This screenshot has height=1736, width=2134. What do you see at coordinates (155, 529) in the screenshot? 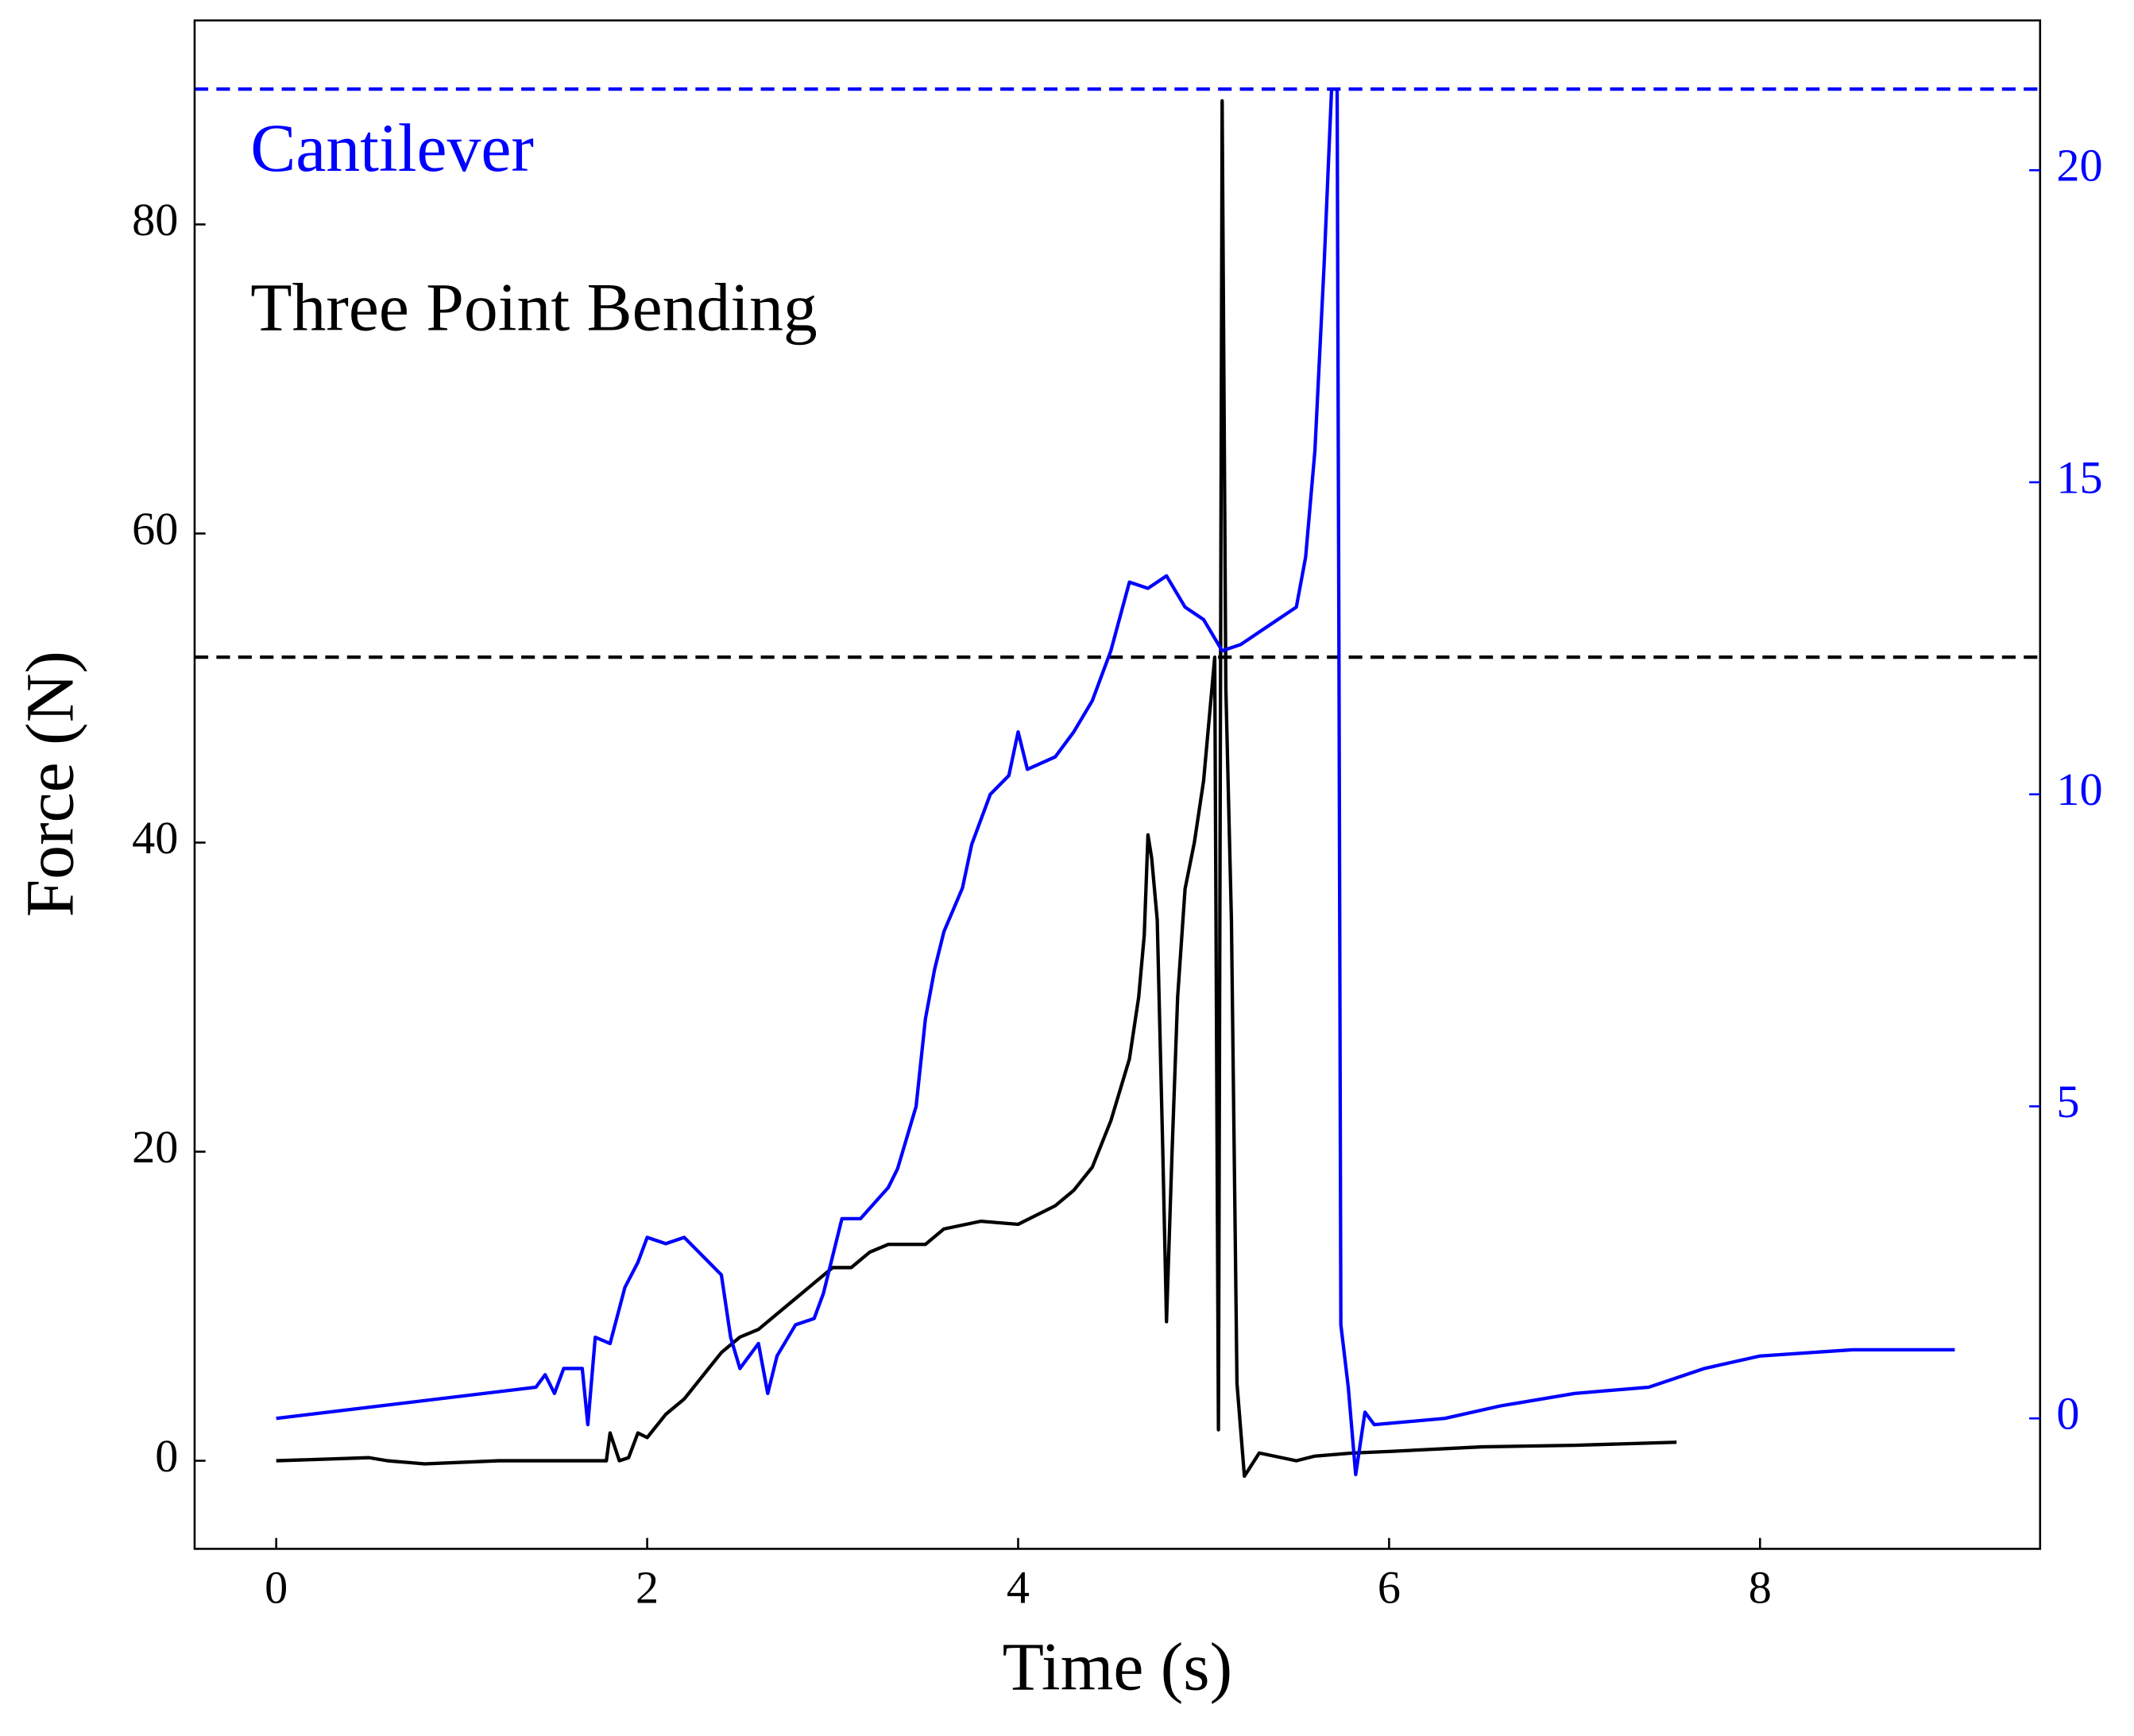
I see `y-tick-label: 60` at bounding box center [155, 529].